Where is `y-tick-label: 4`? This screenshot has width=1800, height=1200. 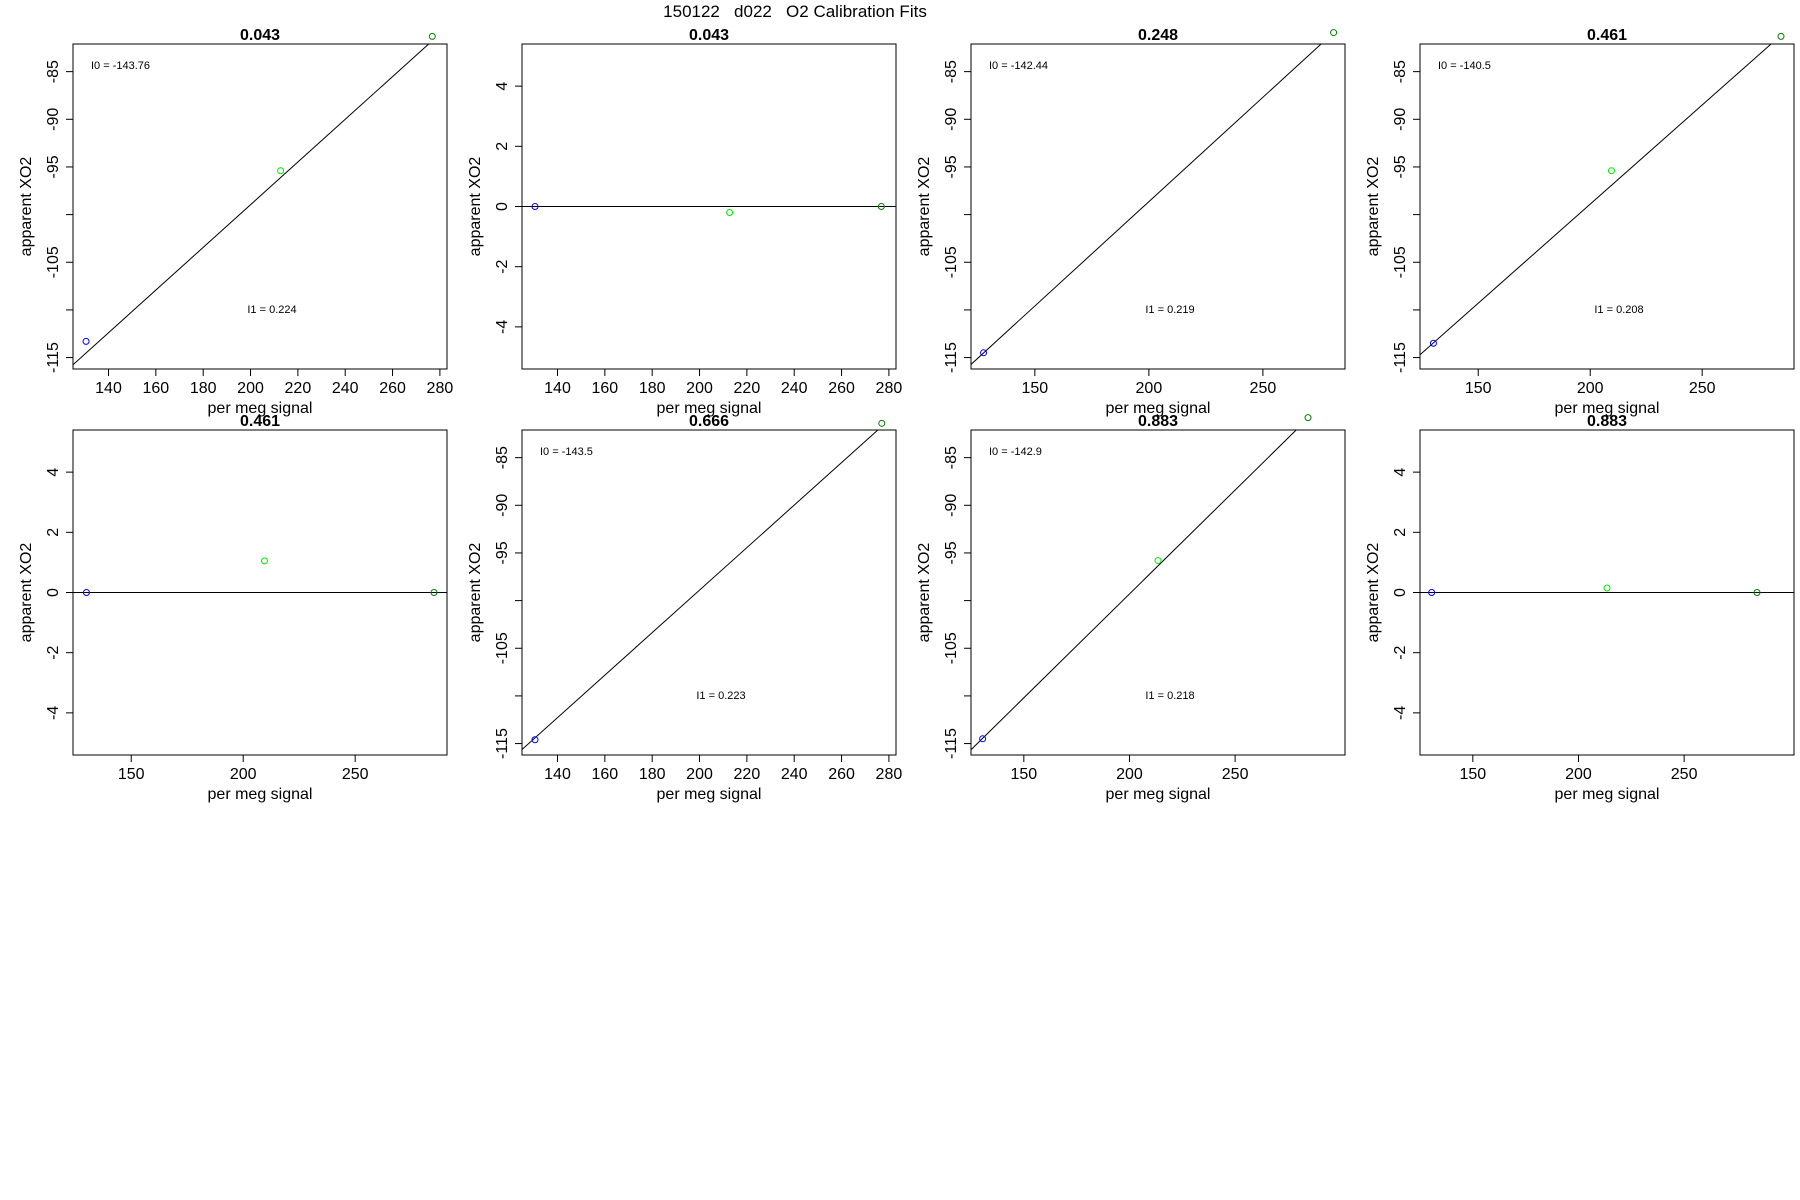 y-tick-label: 4 is located at coordinates (53, 472).